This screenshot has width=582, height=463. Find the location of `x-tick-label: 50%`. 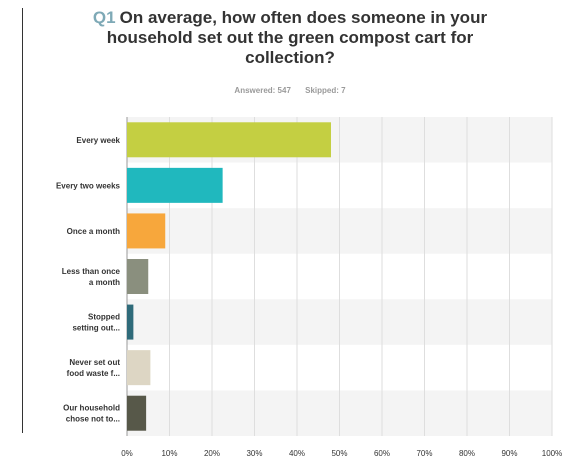

x-tick-label: 50% is located at coordinates (339, 453).